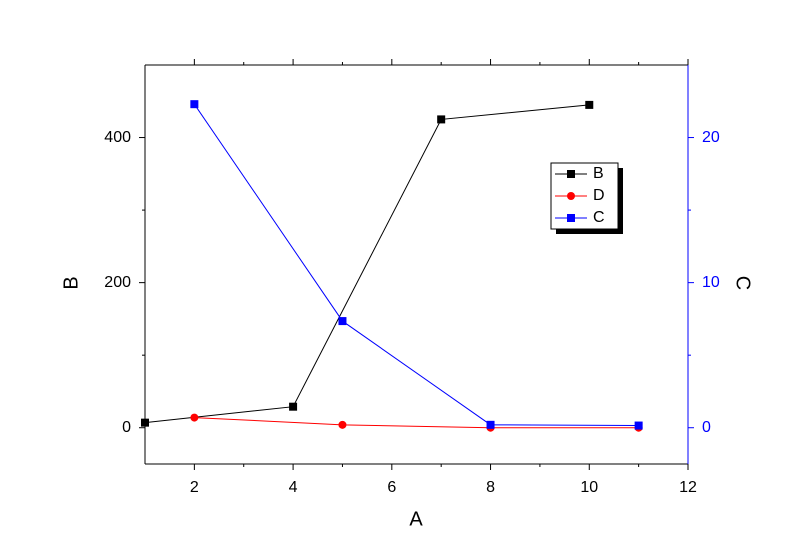  What do you see at coordinates (490, 487) in the screenshot?
I see `x-tick-label: 8` at bounding box center [490, 487].